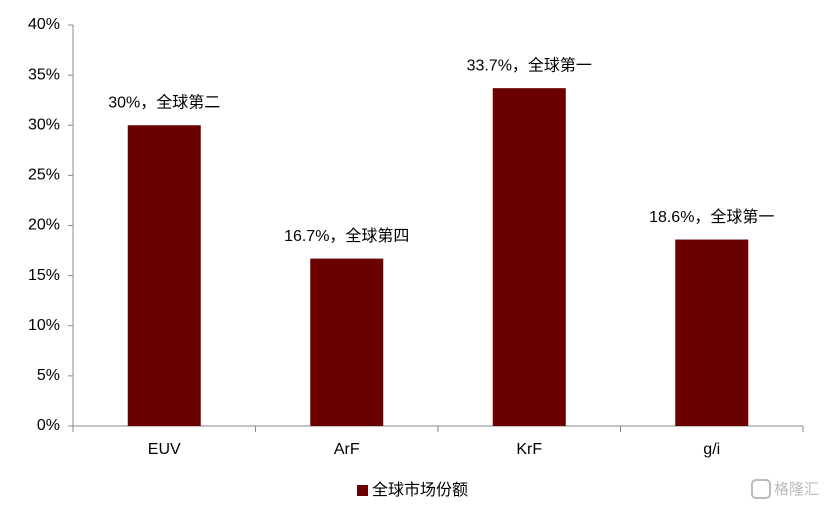 This screenshot has height=506, width=827. I want to click on y-tick-label: 25%, so click(44, 175).